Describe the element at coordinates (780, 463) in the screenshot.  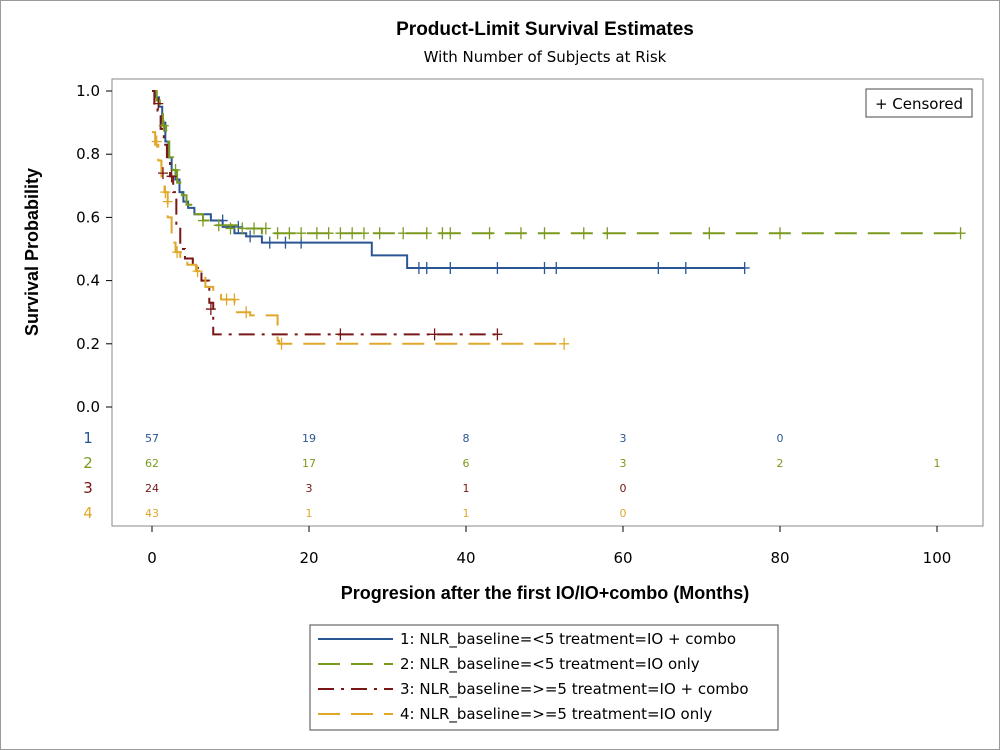
I see `risk-count: 2` at that location.